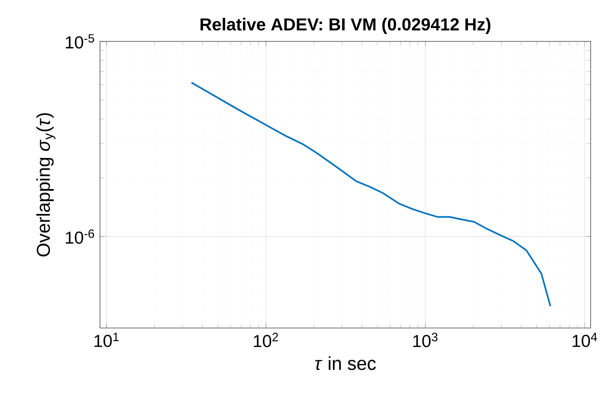 The width and height of the screenshot is (608, 401). Describe the element at coordinates (80, 41) in the screenshot. I see `y-tick-label: 10$^{-5}$` at that location.